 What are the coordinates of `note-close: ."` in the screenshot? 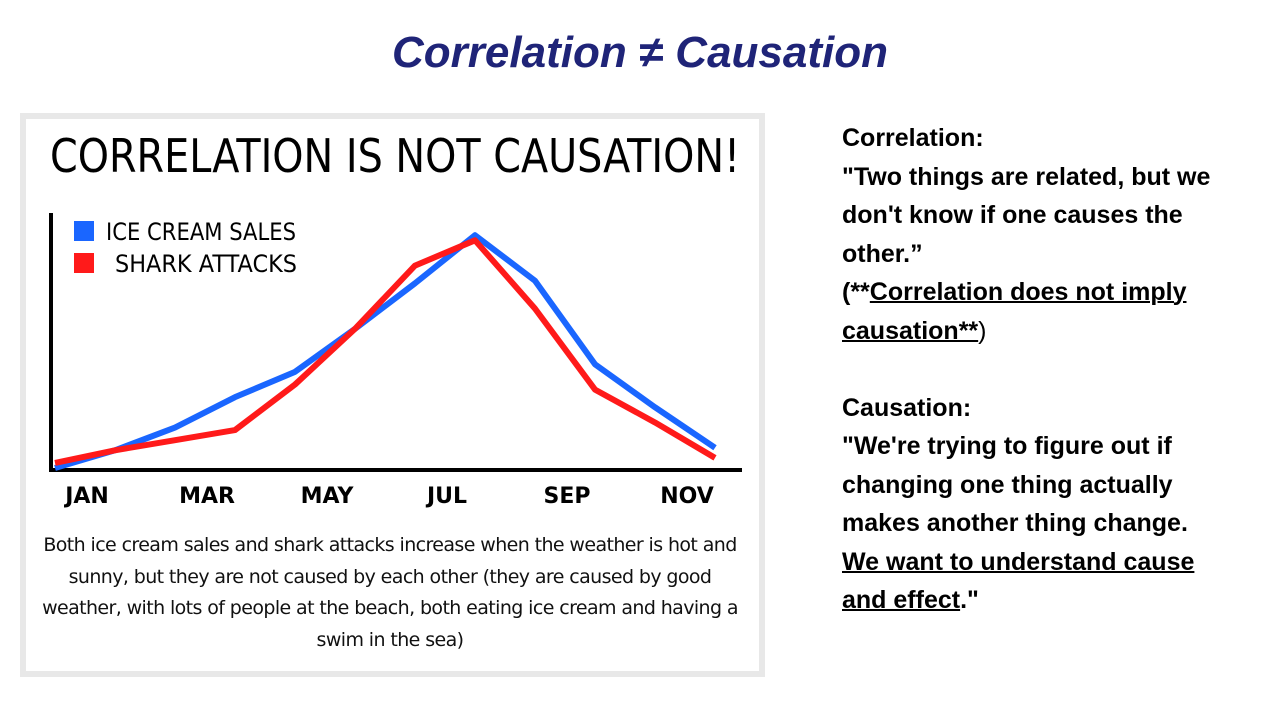 It's located at (969, 600).